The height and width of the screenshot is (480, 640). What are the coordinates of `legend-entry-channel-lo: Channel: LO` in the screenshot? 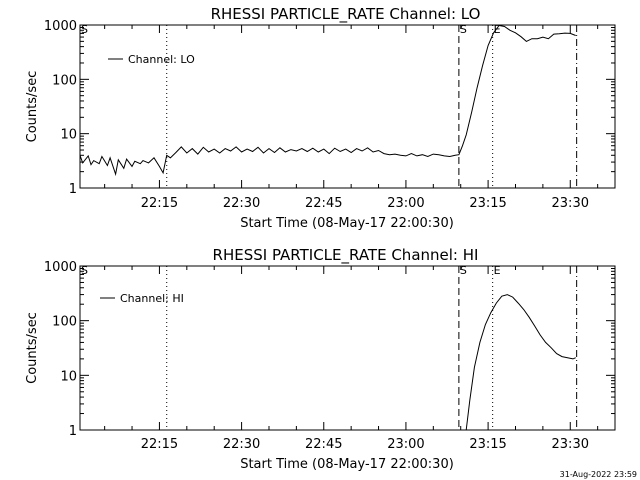 It's located at (161, 59).